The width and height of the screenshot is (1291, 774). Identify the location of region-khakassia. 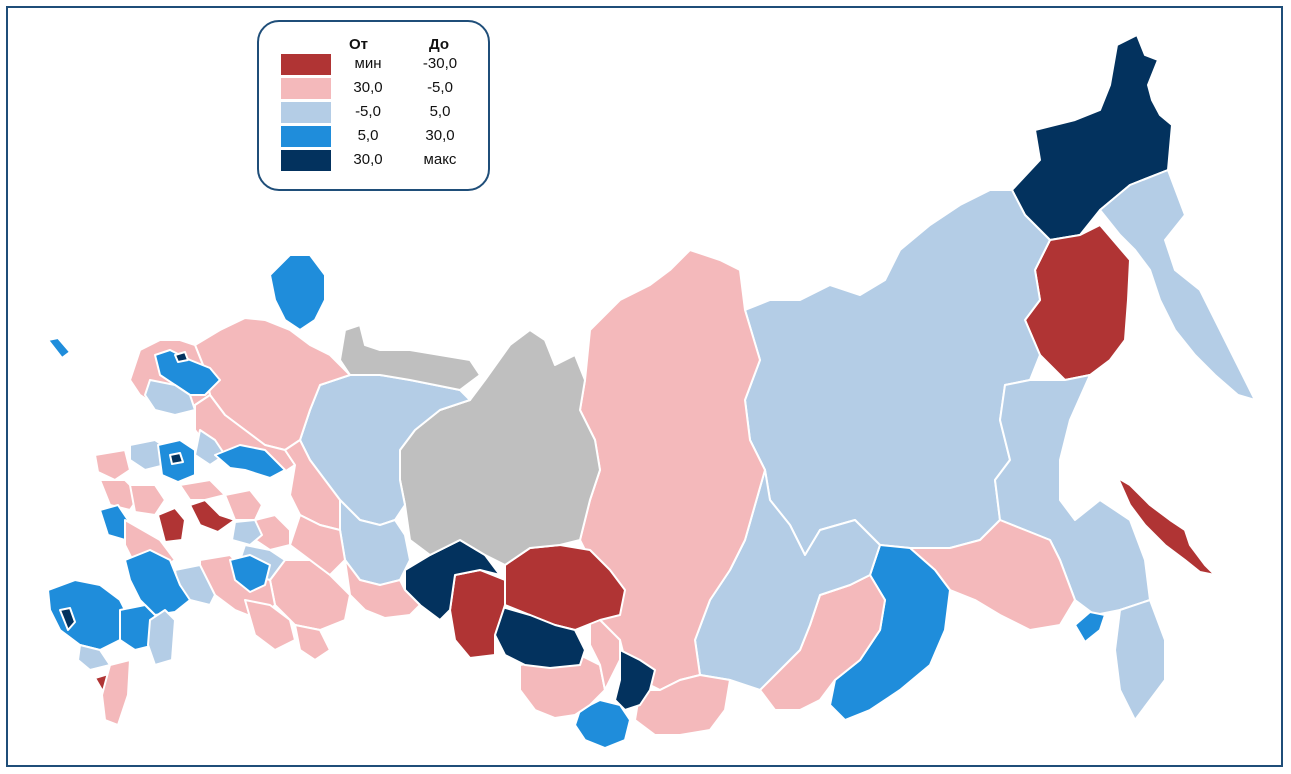
(635, 680).